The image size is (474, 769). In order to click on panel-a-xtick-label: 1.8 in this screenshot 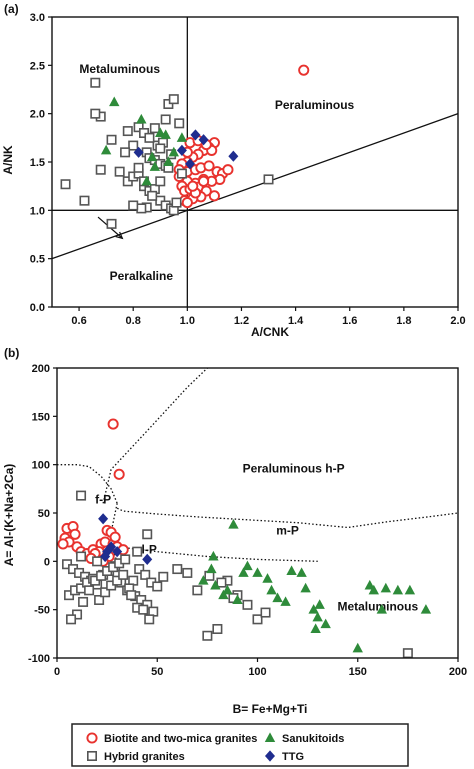, I will do `click(403, 321)`.